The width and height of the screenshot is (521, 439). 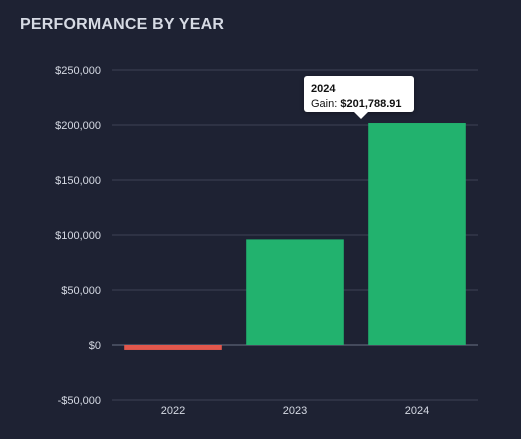 What do you see at coordinates (78, 236) in the screenshot?
I see `y-tick-label: $100,000` at bounding box center [78, 236].